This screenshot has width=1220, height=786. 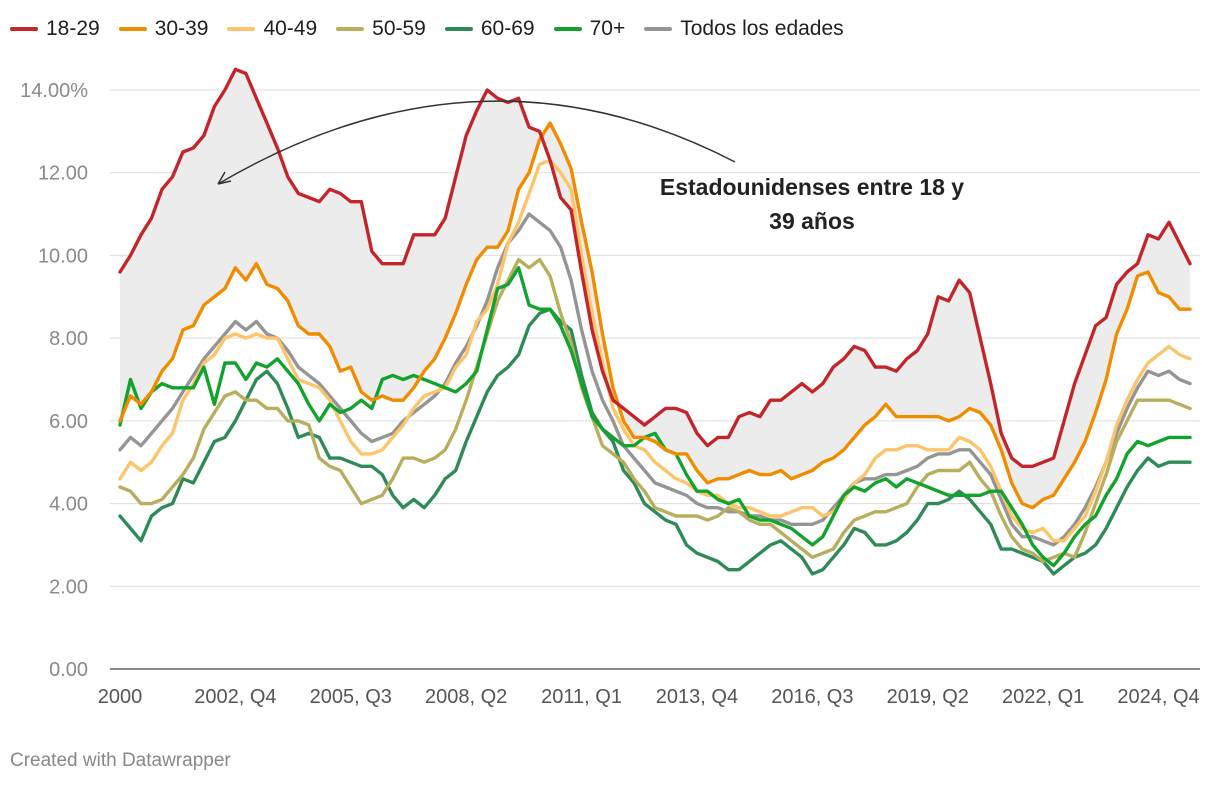 I want to click on legend-item: 60-69, so click(x=489, y=29).